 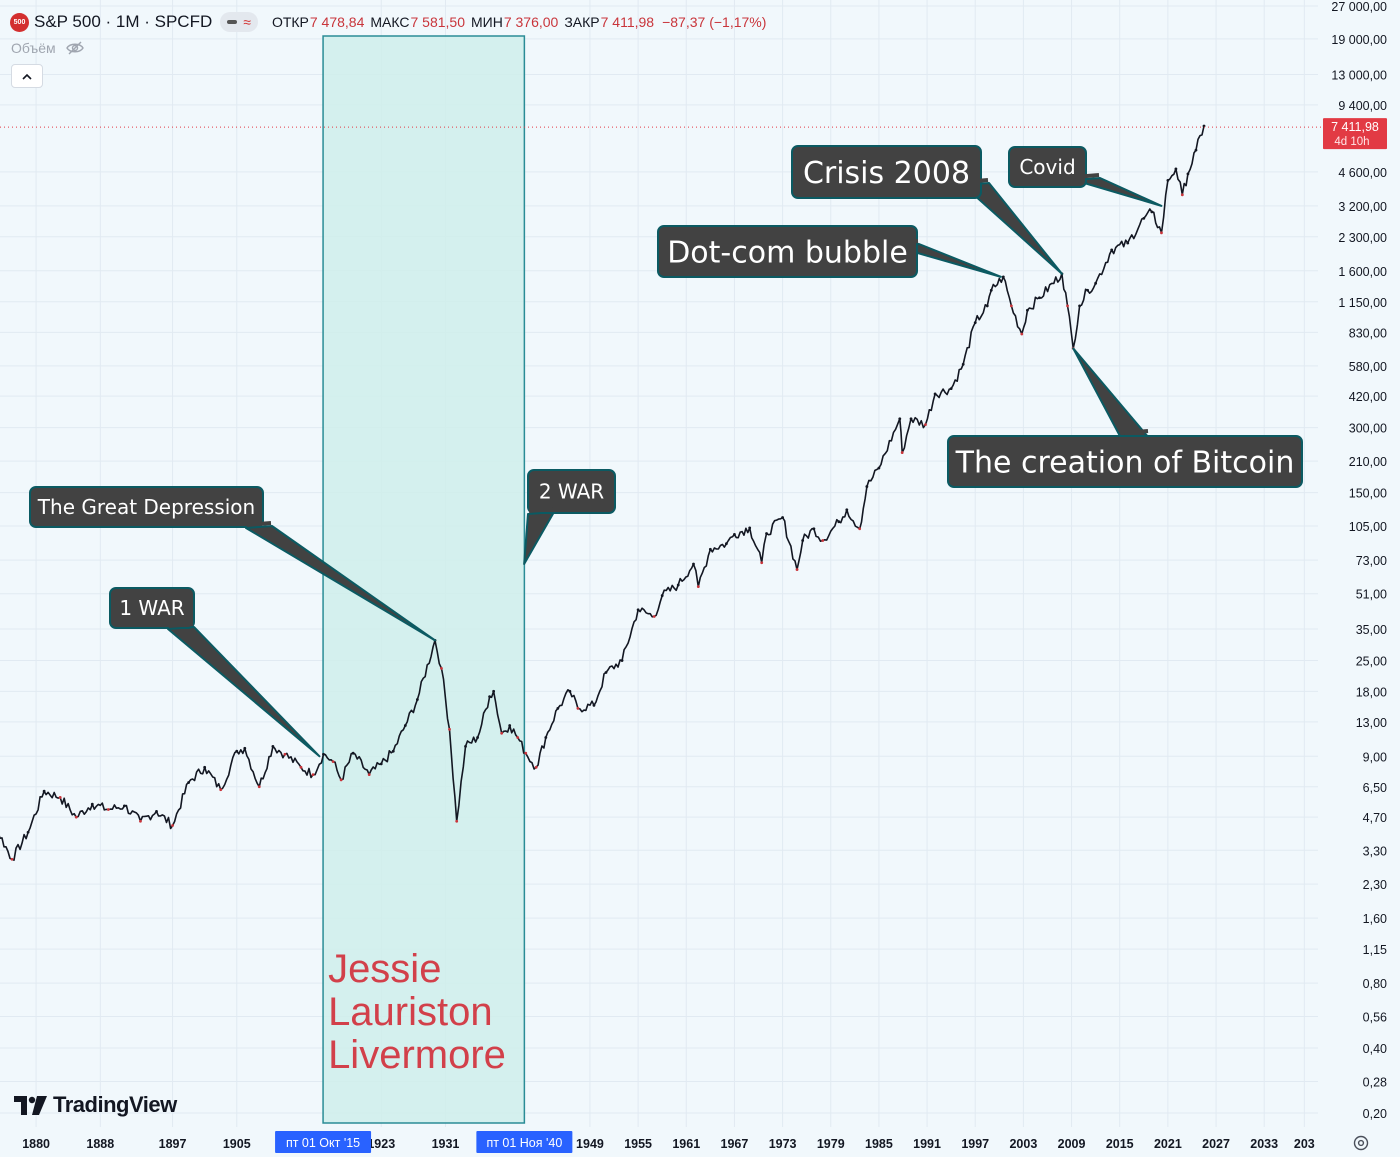 What do you see at coordinates (627, 22) in the screenshot?
I see `close-value: 7 411,98` at bounding box center [627, 22].